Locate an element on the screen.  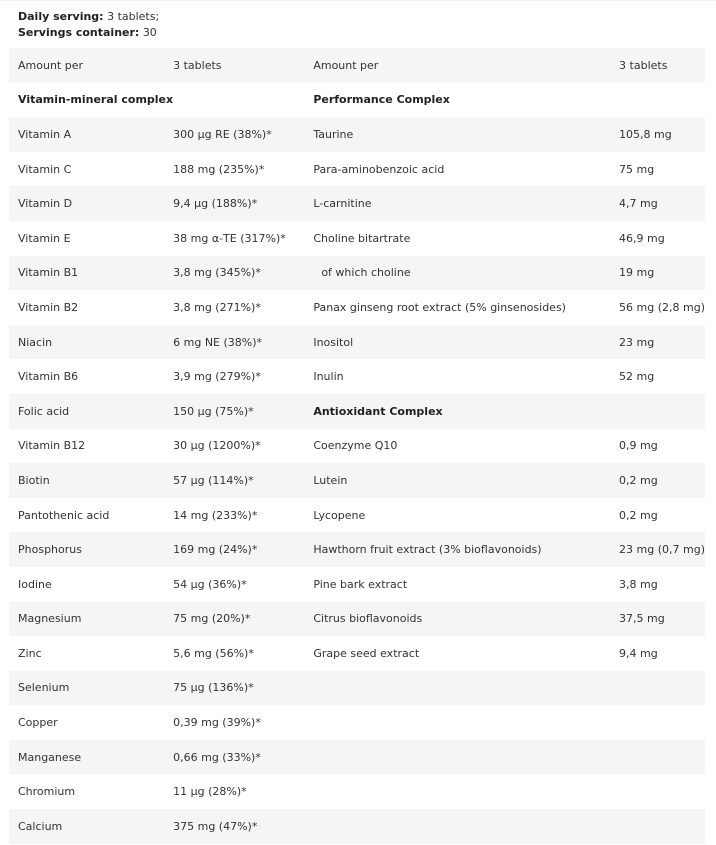
ingredient-name: Pine bark extract is located at coordinates (360, 584).